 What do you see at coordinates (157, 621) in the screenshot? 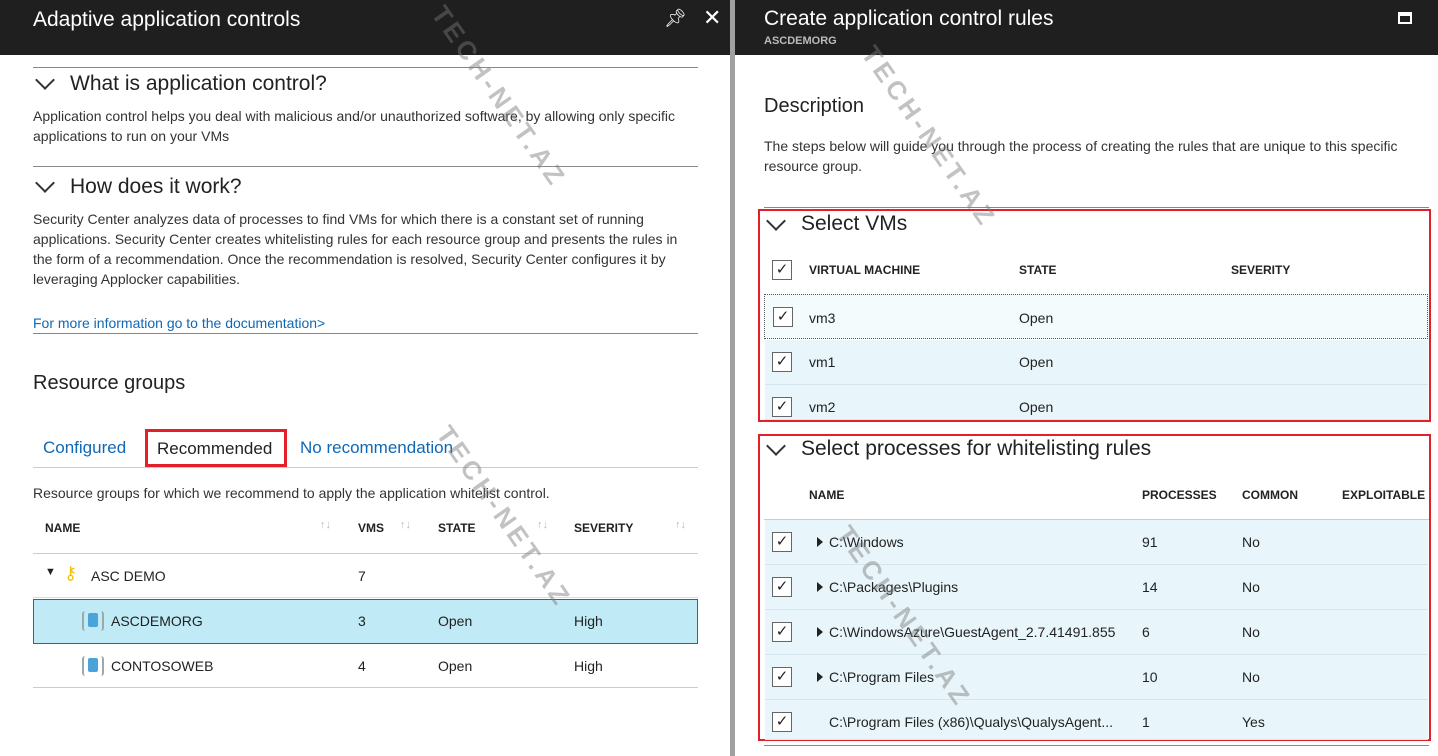
I see `row-name: ASCDEMORG` at bounding box center [157, 621].